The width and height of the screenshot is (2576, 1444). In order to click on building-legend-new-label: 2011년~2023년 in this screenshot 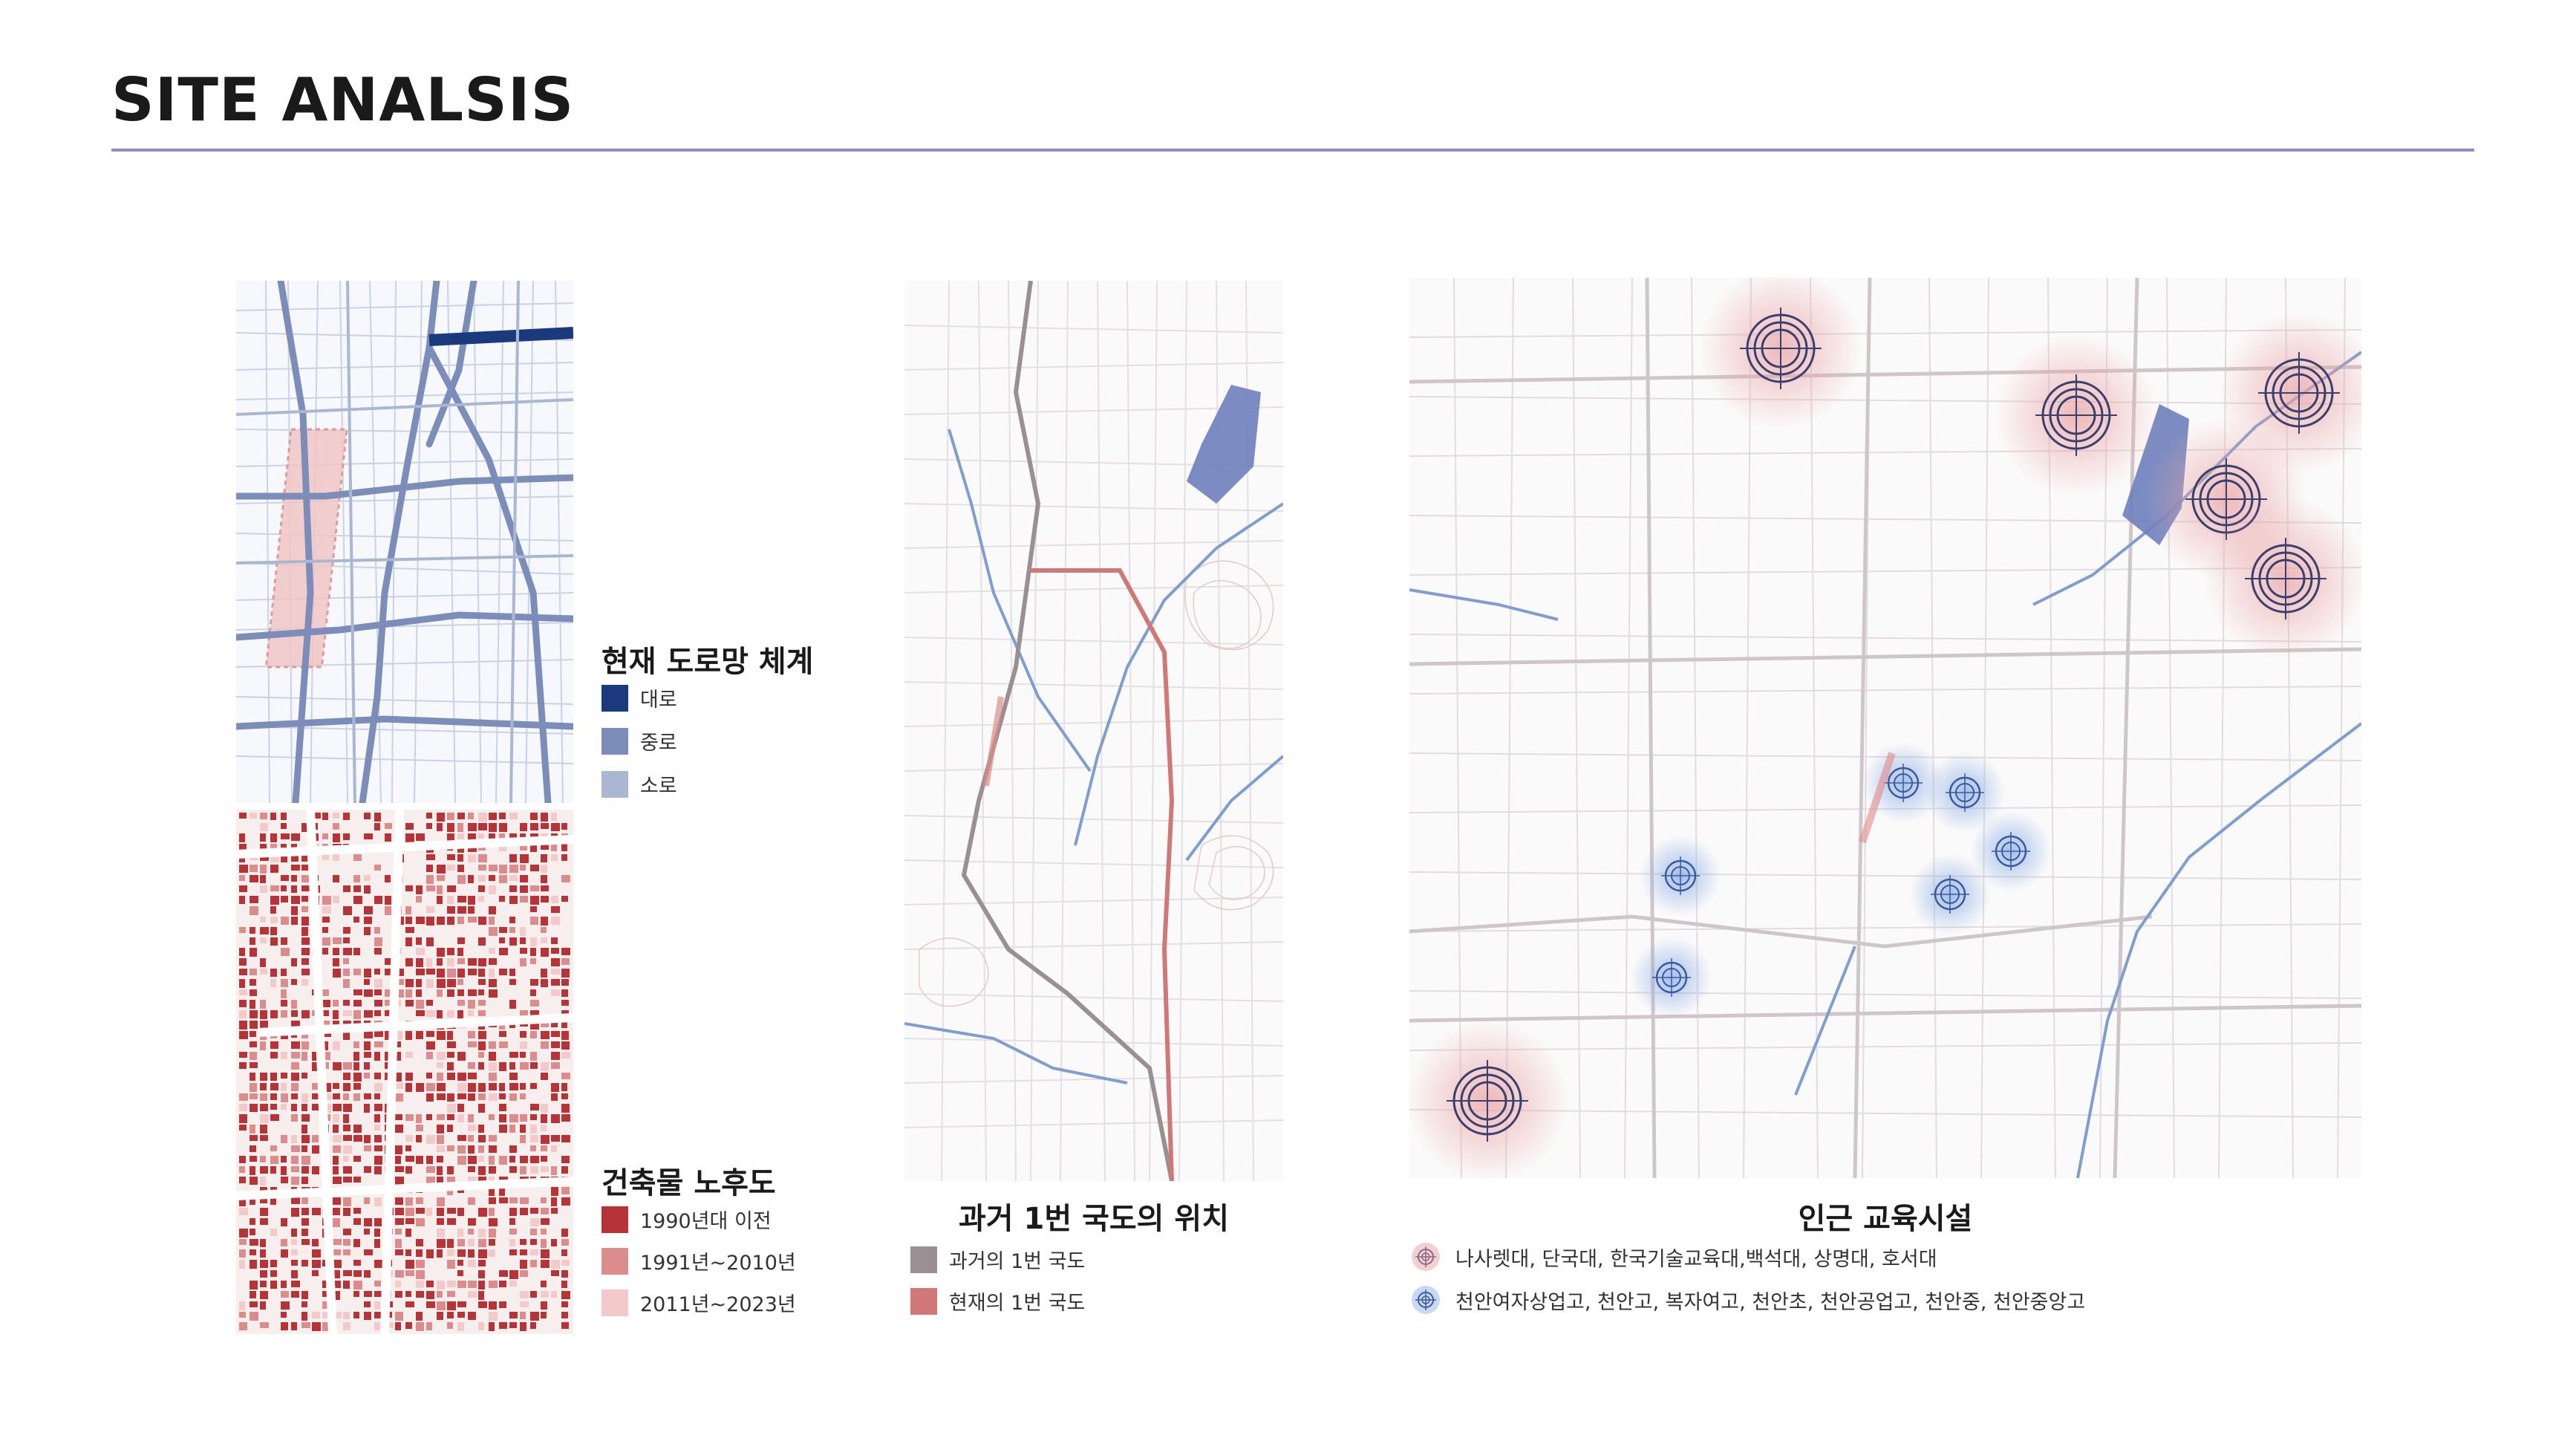, I will do `click(718, 1304)`.